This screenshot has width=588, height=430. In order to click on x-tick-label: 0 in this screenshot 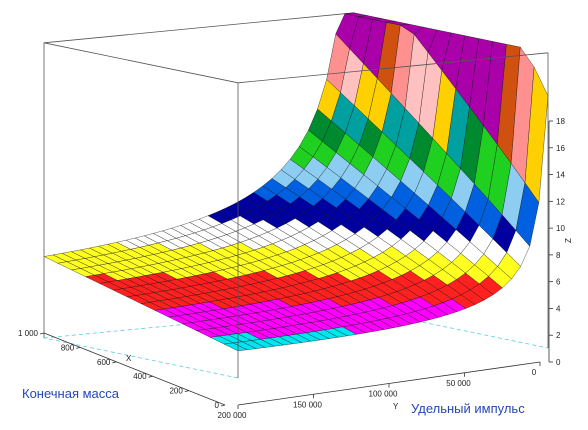, I will do `click(217, 405)`.